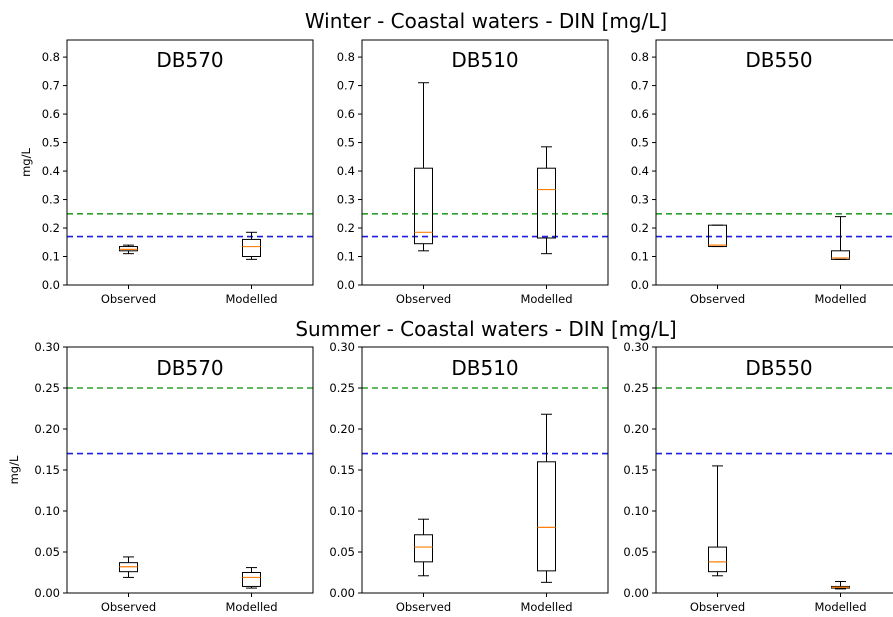  Describe the element at coordinates (486, 21) in the screenshot. I see `row-title: Winter - Coastal waters - DIN [mg/L]` at that location.